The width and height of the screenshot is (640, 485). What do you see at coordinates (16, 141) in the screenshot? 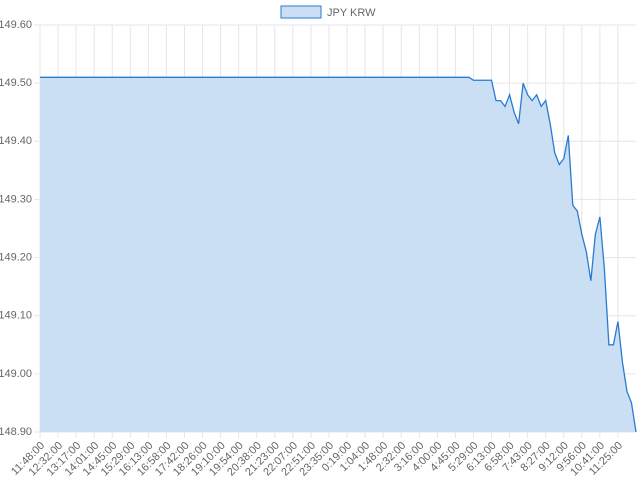
I see `y-tick-label: 149.40` at bounding box center [16, 141].